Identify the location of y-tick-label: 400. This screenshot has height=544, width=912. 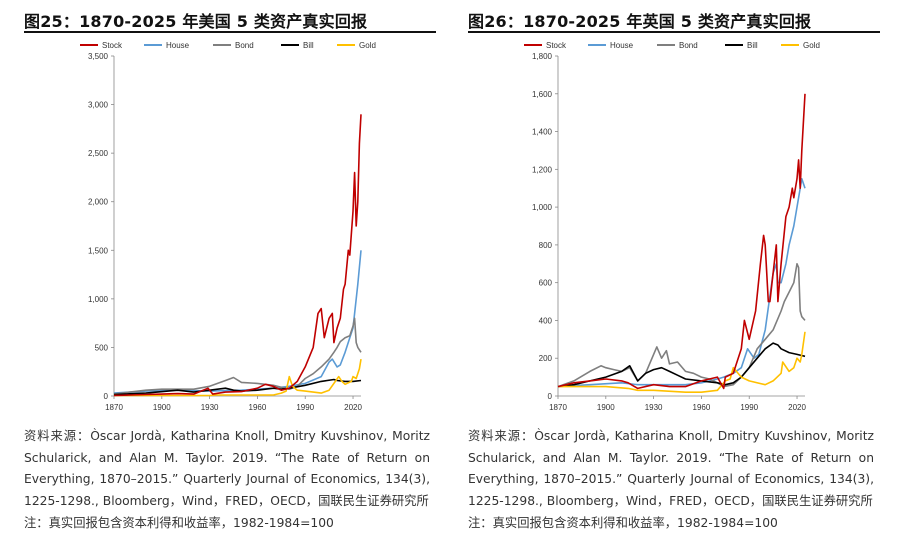
(546, 320).